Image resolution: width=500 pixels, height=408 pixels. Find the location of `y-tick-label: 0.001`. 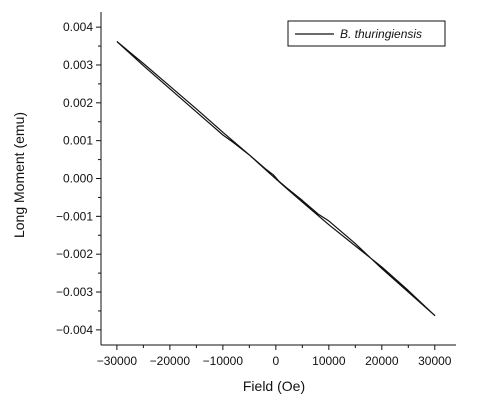

y-tick-label: 0.001 is located at coordinates (78, 141).